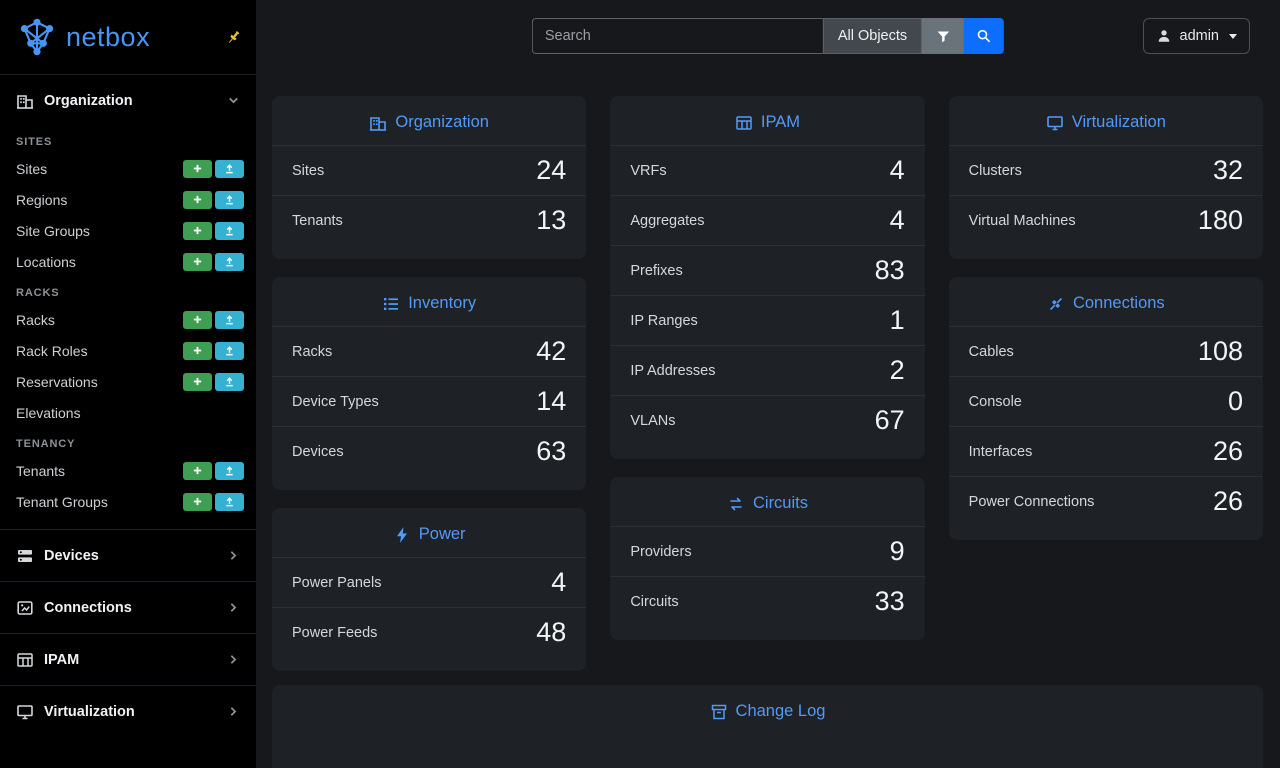 This screenshot has height=768, width=1280. What do you see at coordinates (308, 170) in the screenshot?
I see `stat-label: Sites` at bounding box center [308, 170].